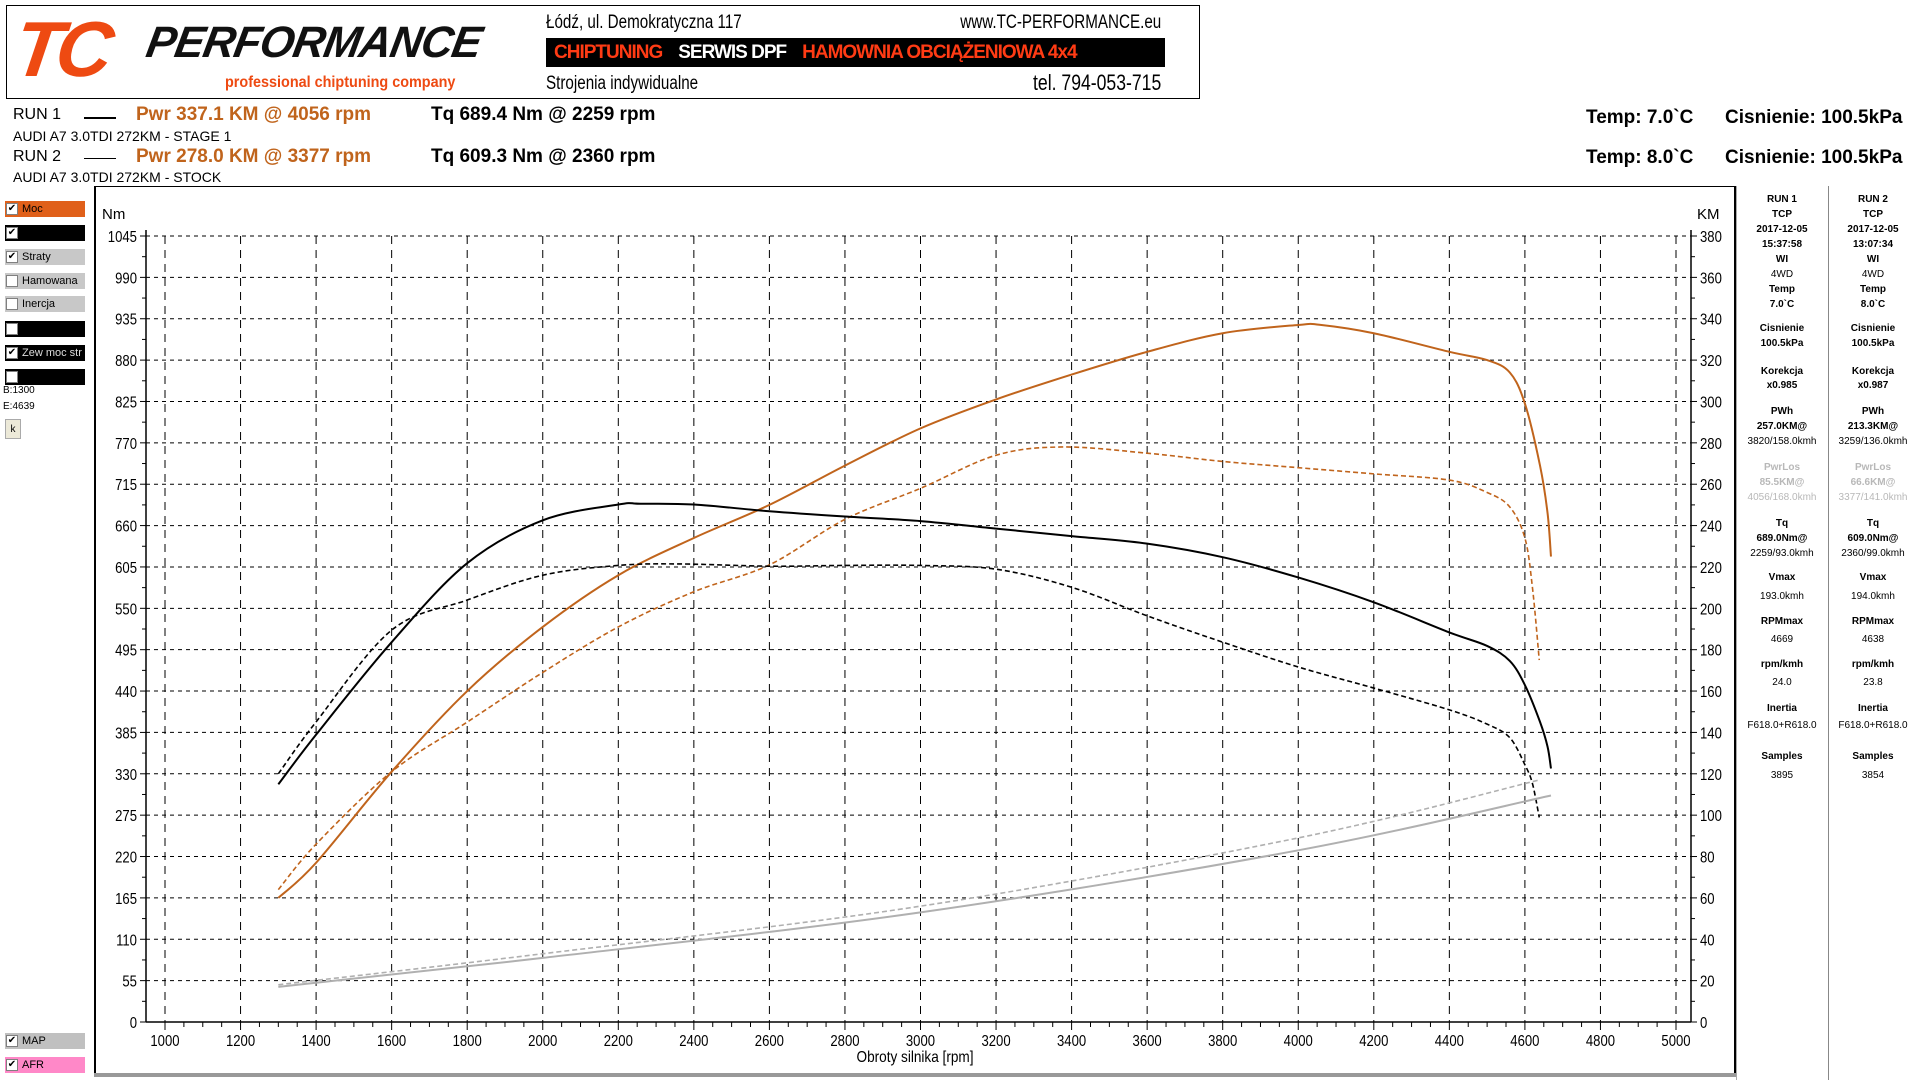  Describe the element at coordinates (1782, 725) in the screenshot. I see `run1-detail: F618.0+R618.0` at that location.